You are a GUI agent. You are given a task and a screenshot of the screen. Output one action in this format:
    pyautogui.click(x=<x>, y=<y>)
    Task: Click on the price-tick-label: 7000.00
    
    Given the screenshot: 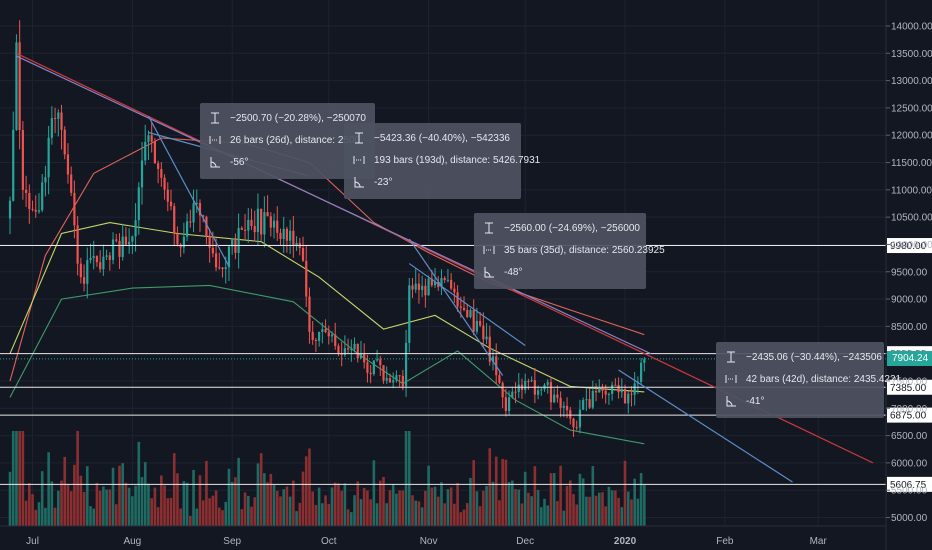 What is the action you would take?
    pyautogui.click(x=909, y=409)
    